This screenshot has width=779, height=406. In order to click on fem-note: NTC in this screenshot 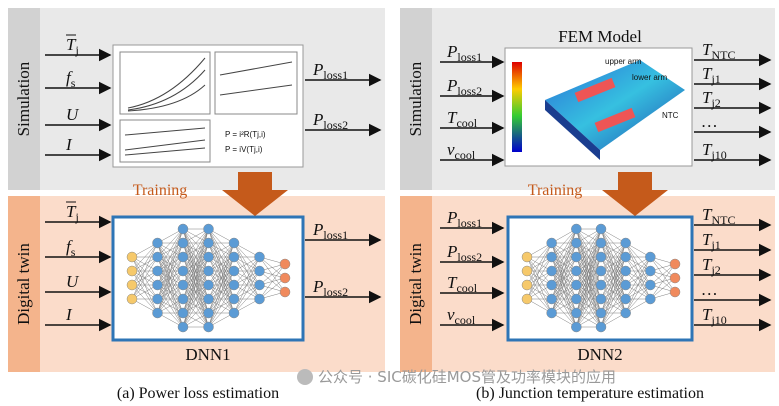, I will do `click(670, 115)`.